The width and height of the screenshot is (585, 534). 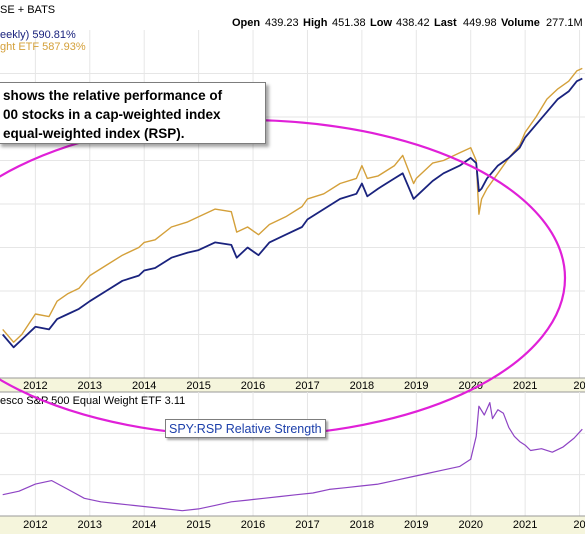 What do you see at coordinates (27, 10) in the screenshot?
I see `exchange-label: SE + BATS` at bounding box center [27, 10].